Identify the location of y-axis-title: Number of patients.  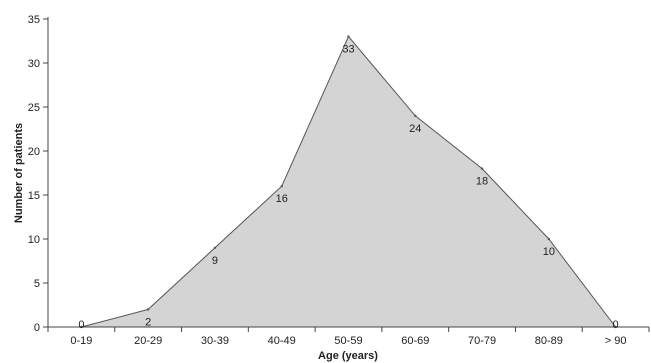
(19, 173).